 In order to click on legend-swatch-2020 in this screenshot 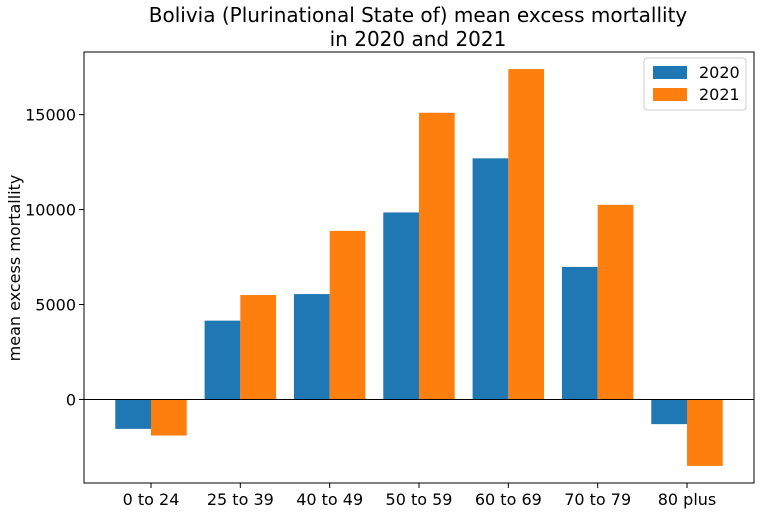, I will do `click(670, 72)`.